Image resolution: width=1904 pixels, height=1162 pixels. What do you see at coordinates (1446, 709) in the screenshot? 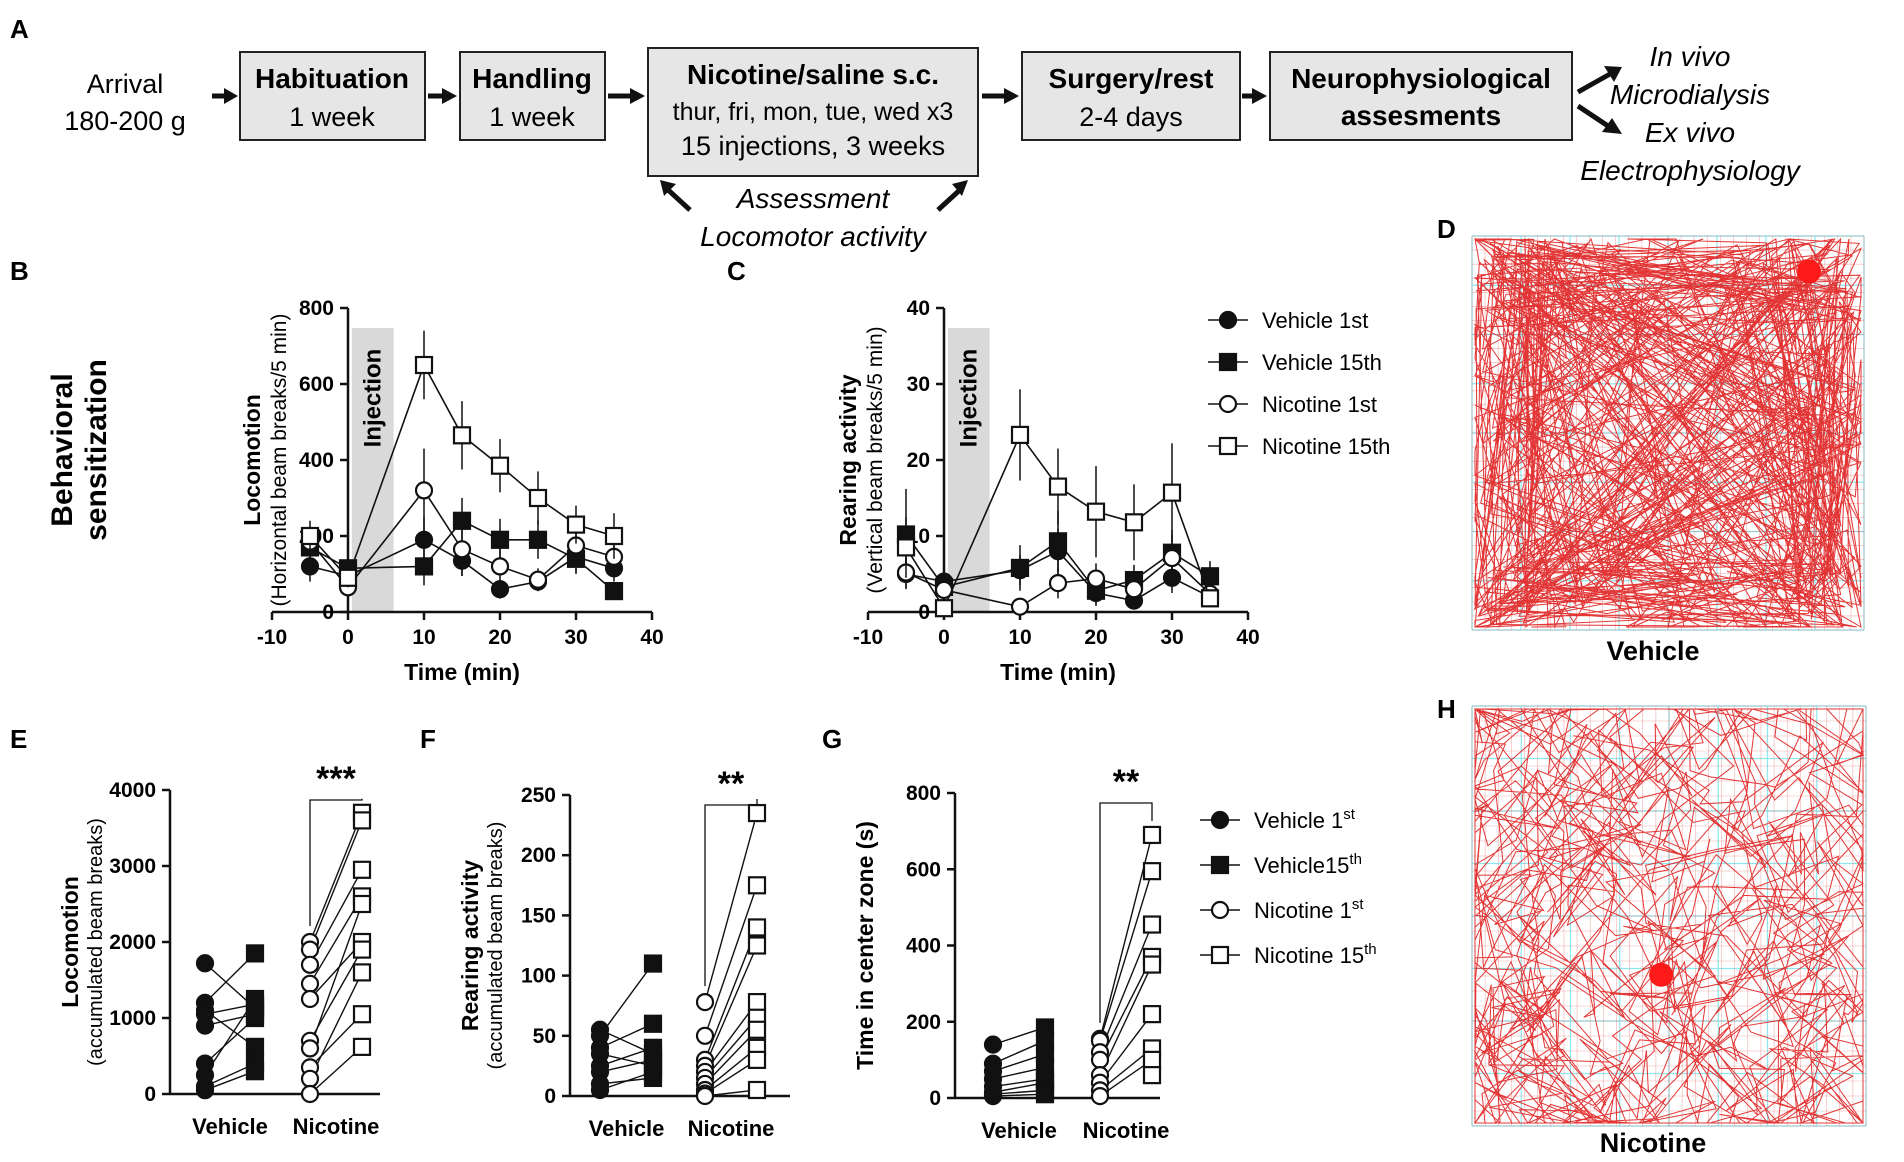
I see `panel-label-h: H` at bounding box center [1446, 709].